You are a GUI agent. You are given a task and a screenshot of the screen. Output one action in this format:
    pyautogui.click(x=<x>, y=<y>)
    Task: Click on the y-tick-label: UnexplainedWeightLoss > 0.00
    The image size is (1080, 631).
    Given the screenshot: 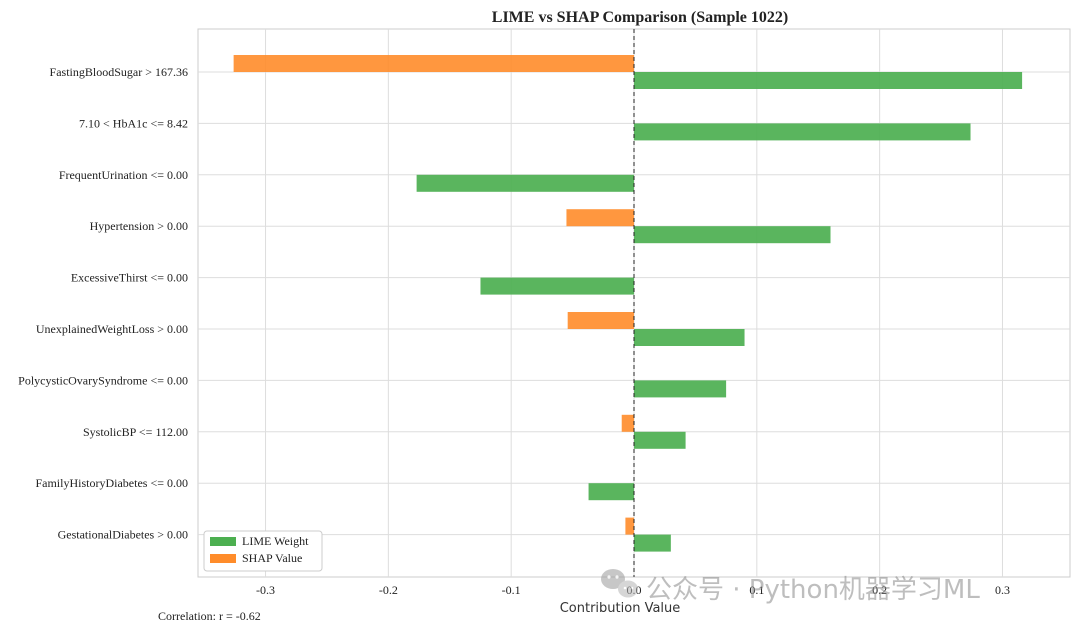 What is the action you would take?
    pyautogui.click(x=112, y=329)
    